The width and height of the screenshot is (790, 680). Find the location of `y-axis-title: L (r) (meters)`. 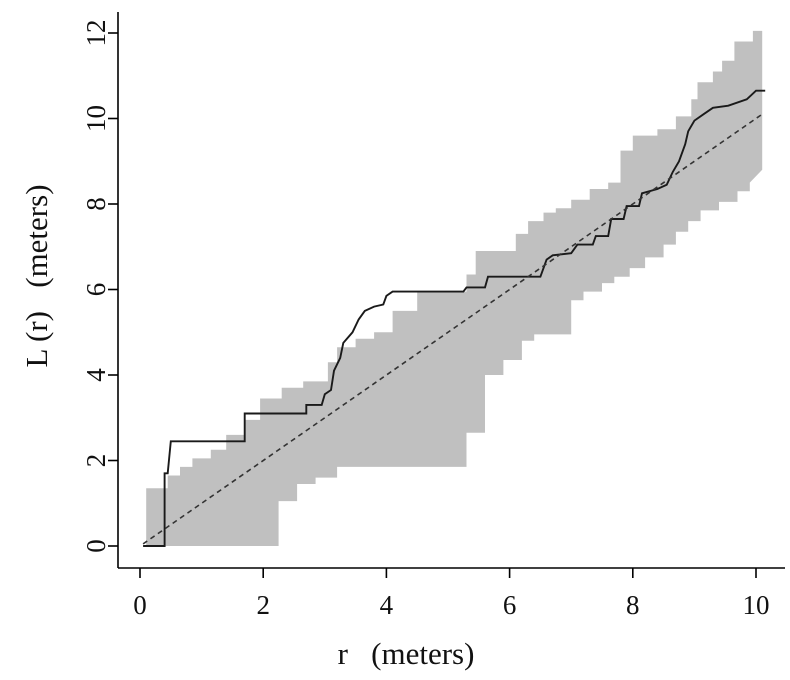

y-axis-title: L (r) (meters) is located at coordinates (36, 275).